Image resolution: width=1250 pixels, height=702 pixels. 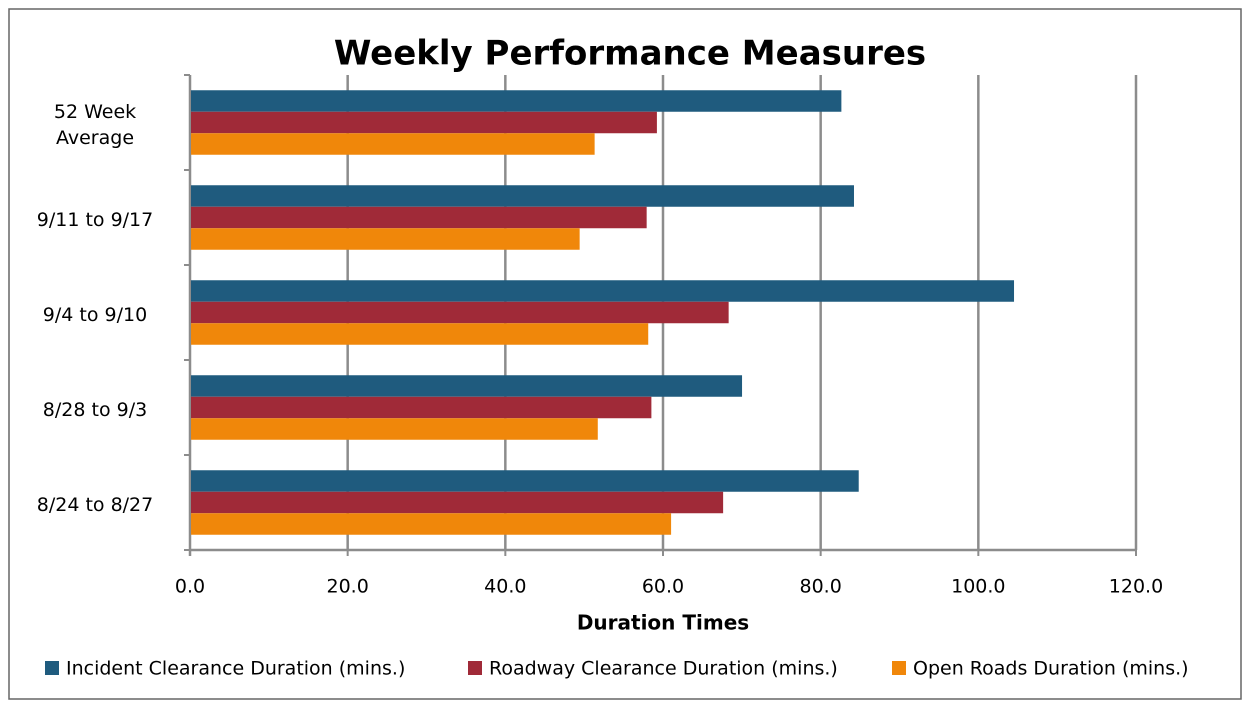 What do you see at coordinates (663, 587) in the screenshot?
I see `x-tick-label: 60.0` at bounding box center [663, 587].